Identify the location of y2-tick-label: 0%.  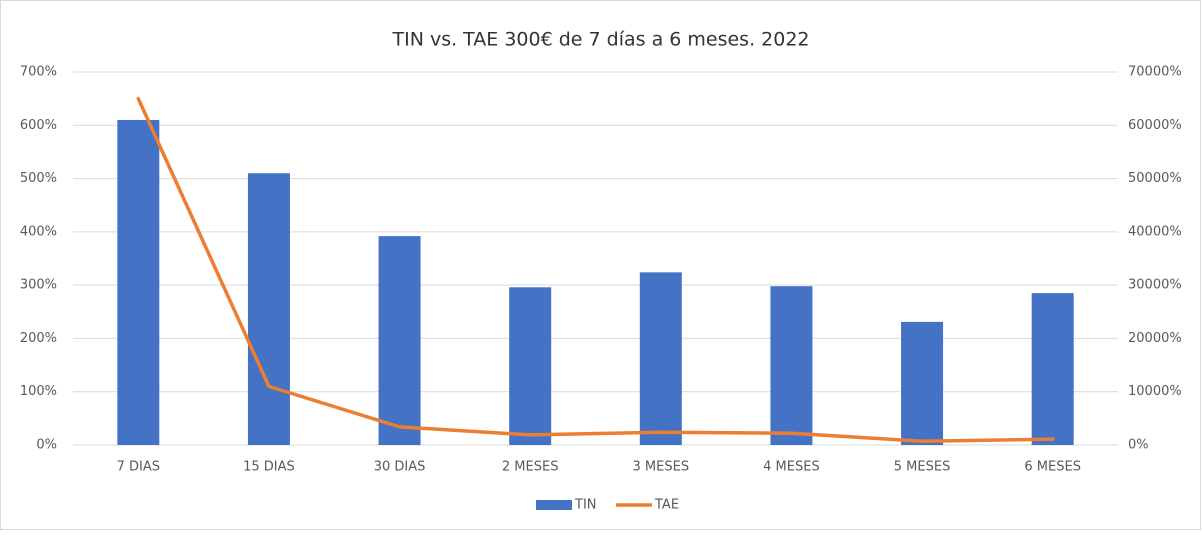
(1138, 445).